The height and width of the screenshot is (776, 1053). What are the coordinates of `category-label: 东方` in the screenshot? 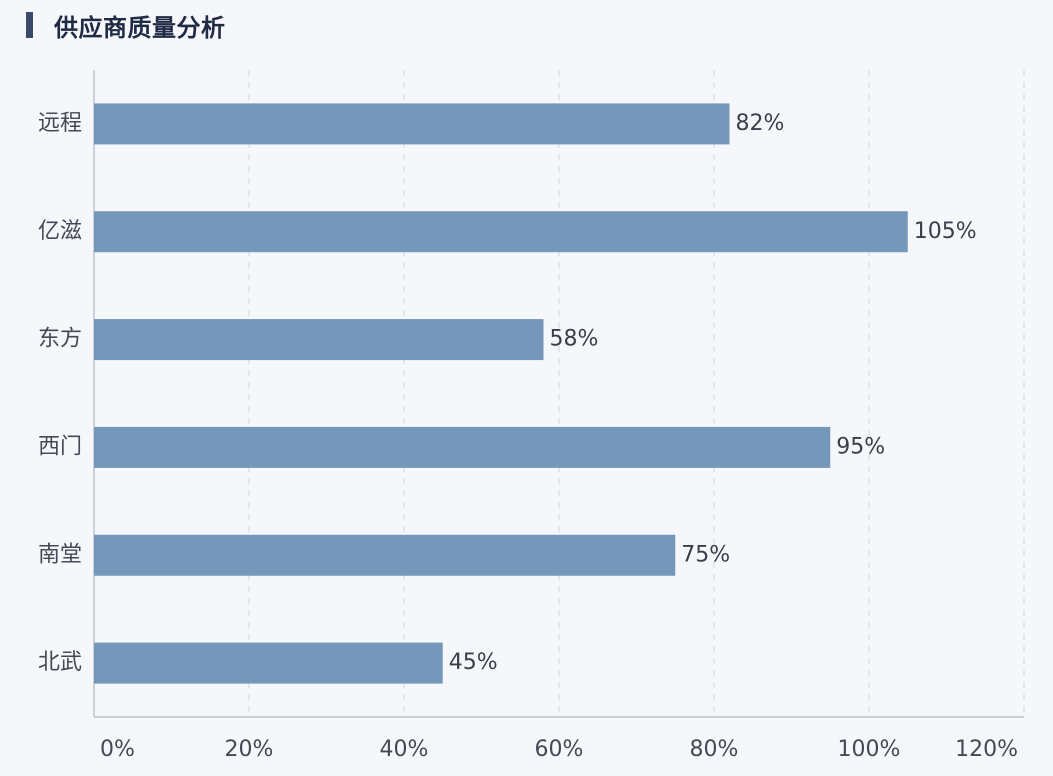 It's located at (60, 339).